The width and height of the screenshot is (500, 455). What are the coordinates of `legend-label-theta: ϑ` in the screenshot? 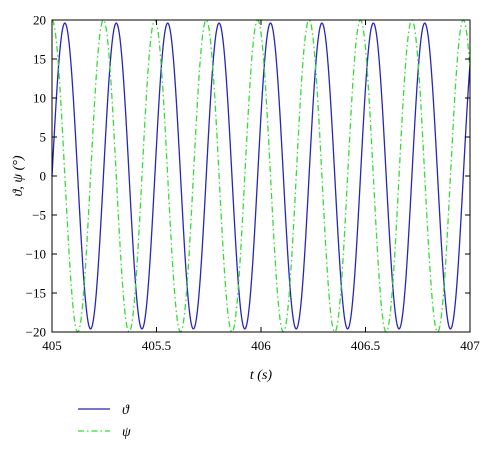 It's located at (126, 410).